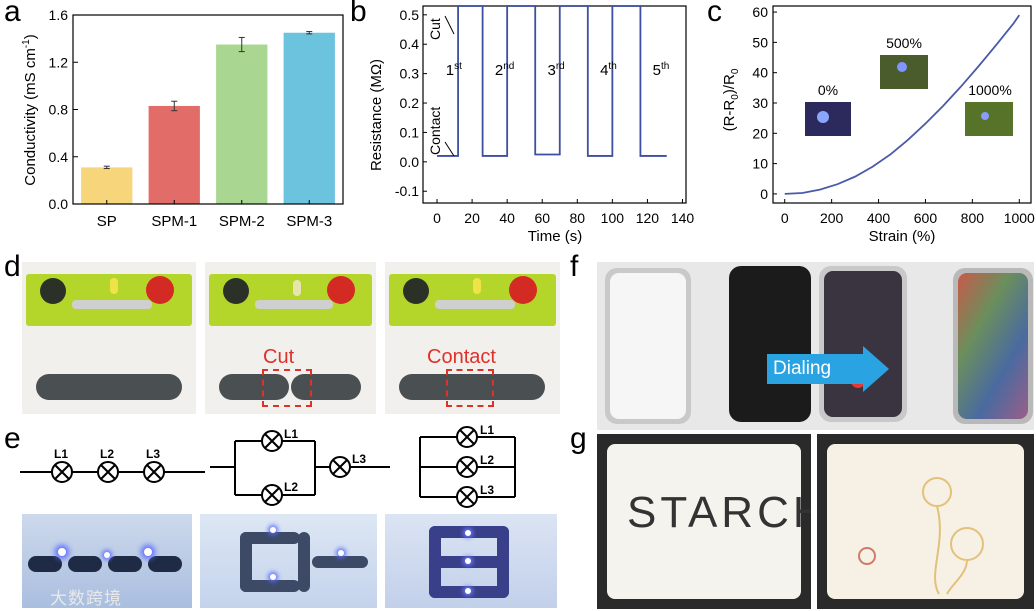 The image size is (1036, 611). What do you see at coordinates (12, 266) in the screenshot?
I see `panel-label-d: d` at bounding box center [12, 266].